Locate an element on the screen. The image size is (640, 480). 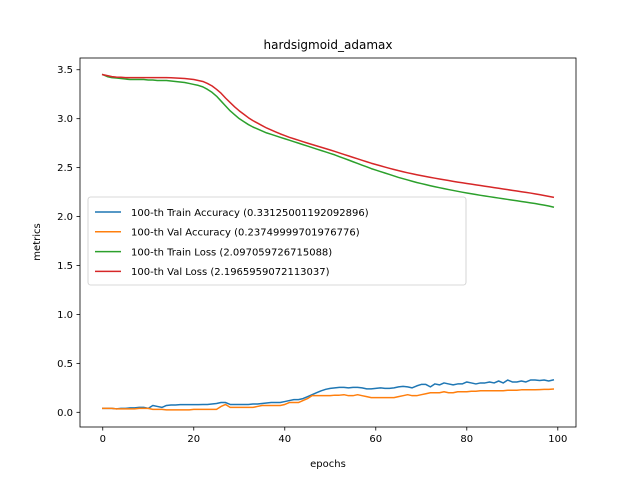
x-tick-label: 0 is located at coordinates (103, 439).